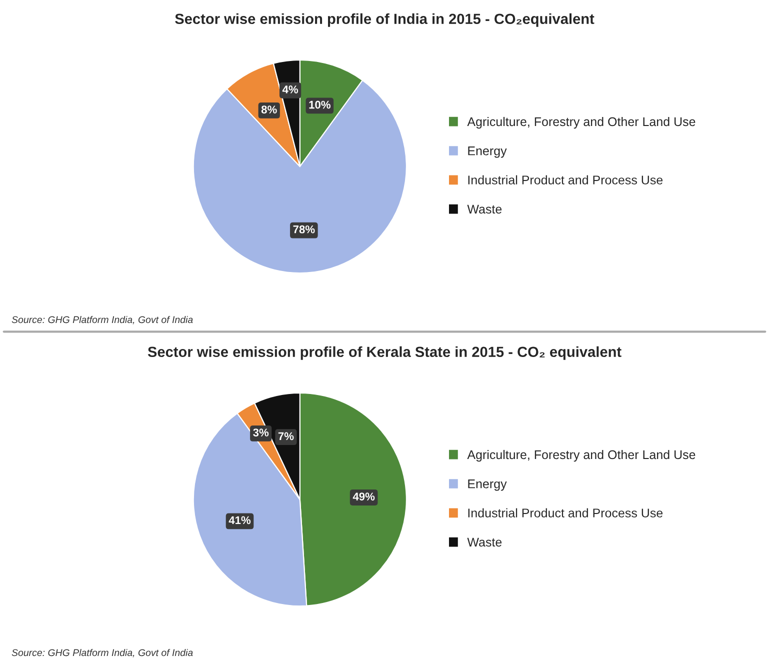 The width and height of the screenshot is (769, 666). Describe the element at coordinates (384, 20) in the screenshot. I see `chart-title: Sector wise emission profile of India in 2015 - CO₂equivalent` at that location.